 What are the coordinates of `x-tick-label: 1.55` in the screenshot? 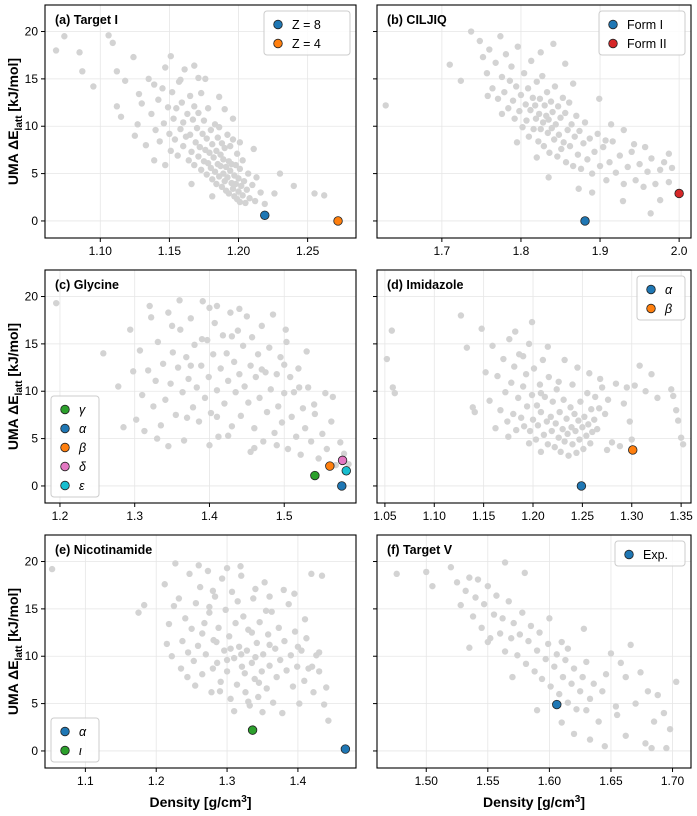 It's located at (488, 781).